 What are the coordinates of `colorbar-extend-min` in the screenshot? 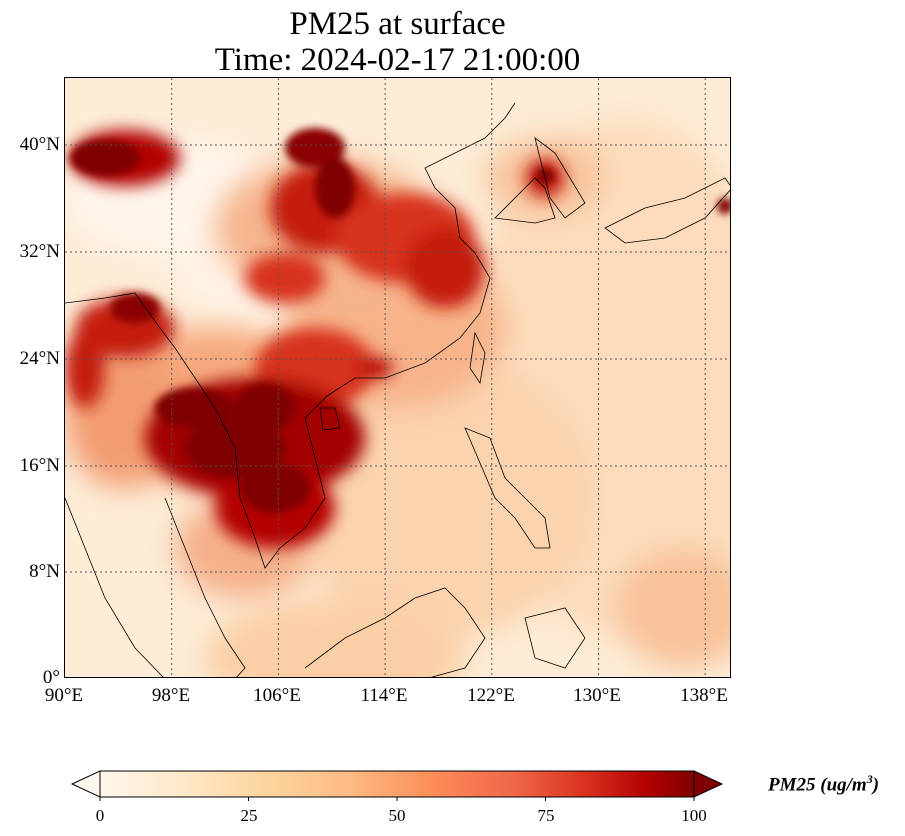 It's located at (85, 784).